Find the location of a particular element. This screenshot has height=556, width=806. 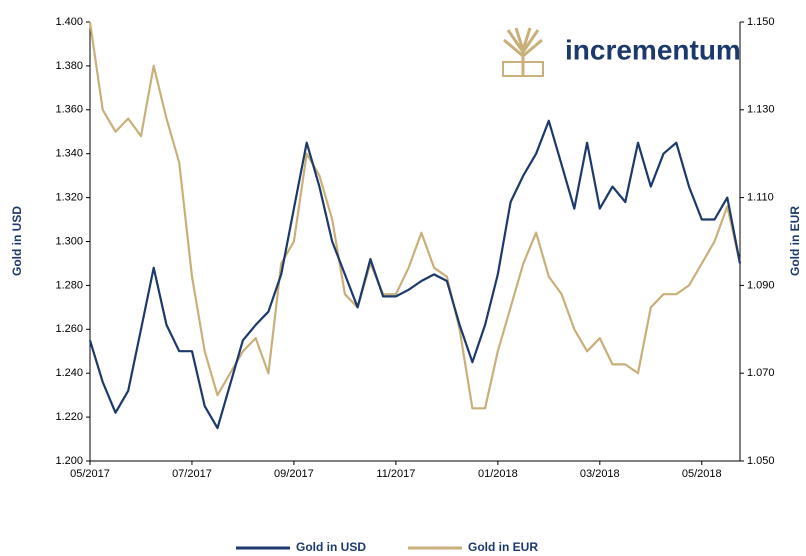

y-tick-label: 1.200 is located at coordinates (69, 461).